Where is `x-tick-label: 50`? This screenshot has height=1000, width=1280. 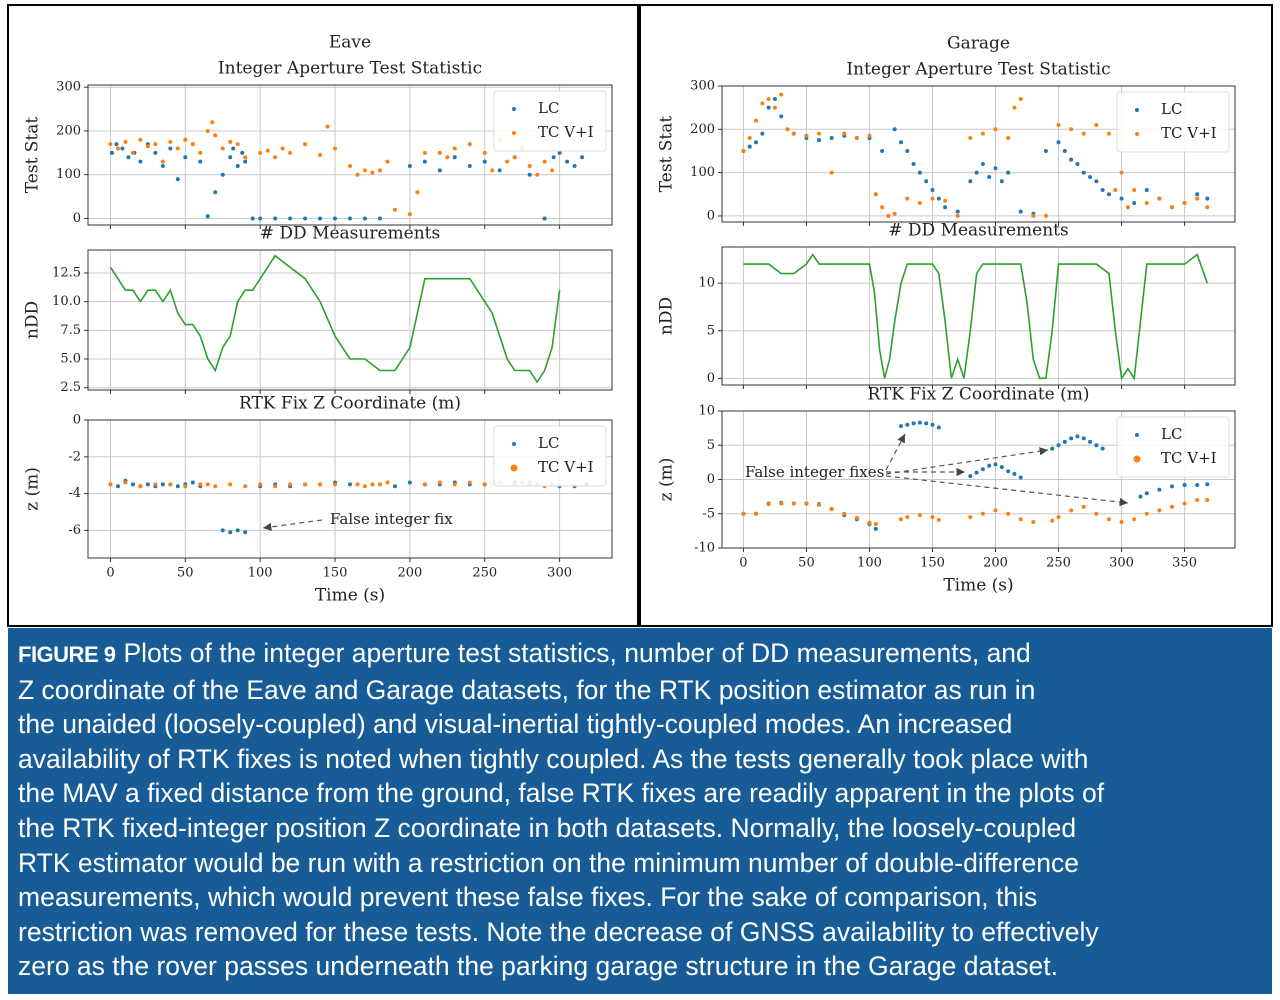
x-tick-label: 50 is located at coordinates (806, 563).